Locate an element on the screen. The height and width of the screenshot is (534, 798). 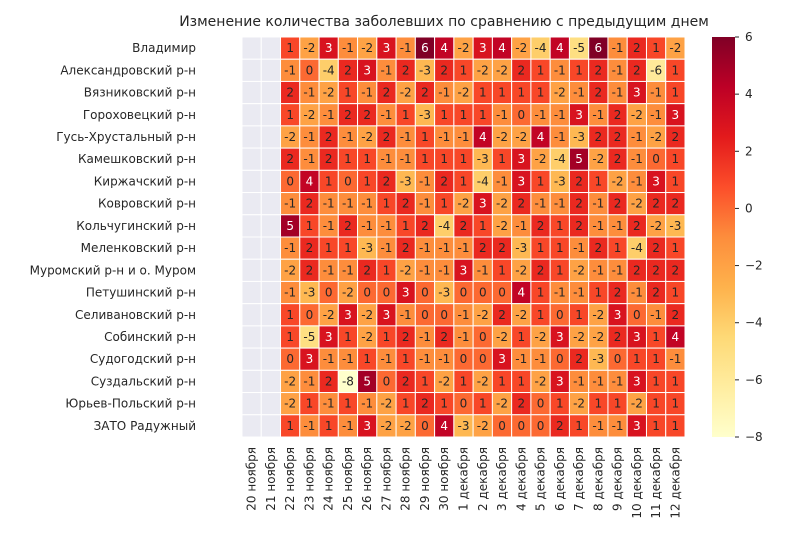
column-label: 9 декабря is located at coordinates (618, 479).